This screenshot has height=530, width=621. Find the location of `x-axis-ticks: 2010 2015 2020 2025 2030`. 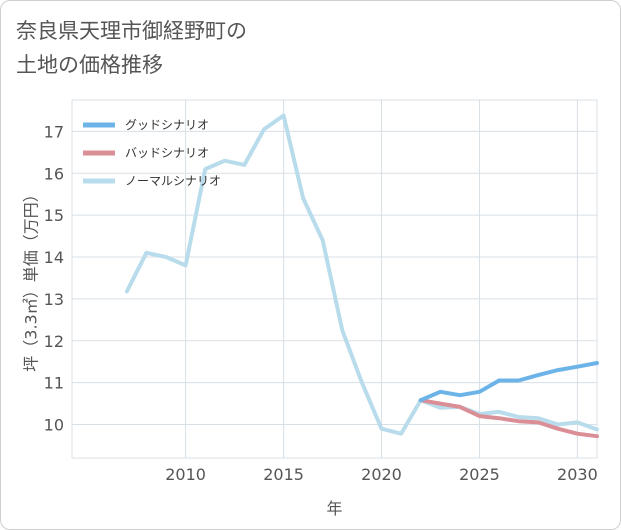

x-axis-ticks: 2010 2015 2020 2025 2030 is located at coordinates (381, 474).